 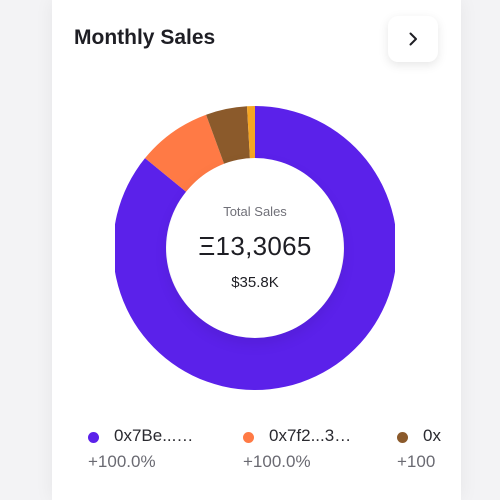 I want to click on chevron-right-icon, so click(x=413, y=39).